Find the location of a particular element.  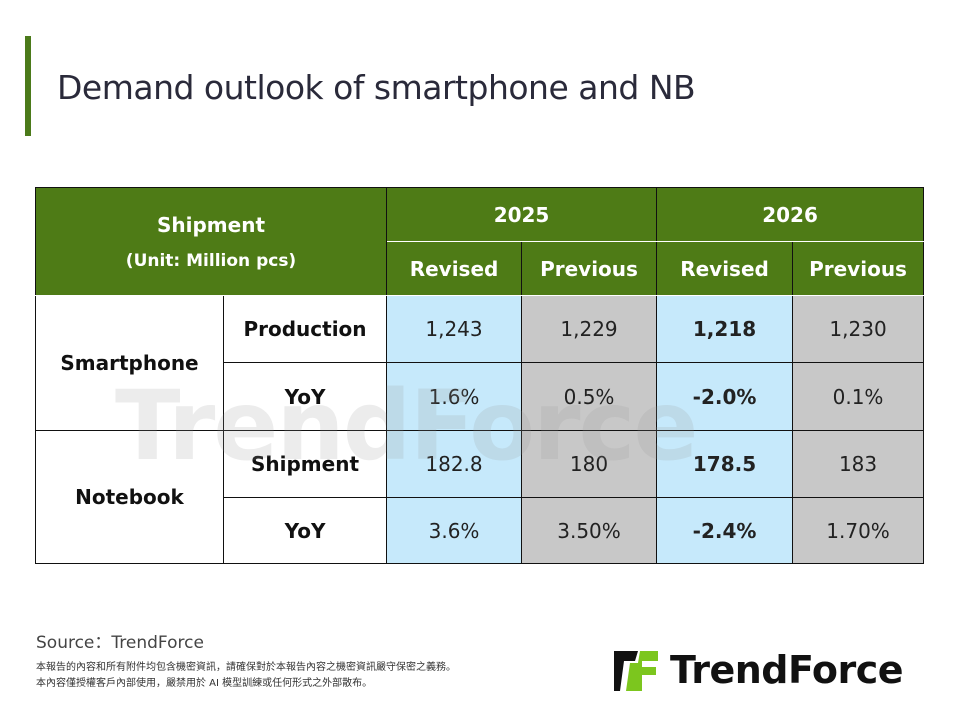

cell: 0.1% is located at coordinates (858, 396).